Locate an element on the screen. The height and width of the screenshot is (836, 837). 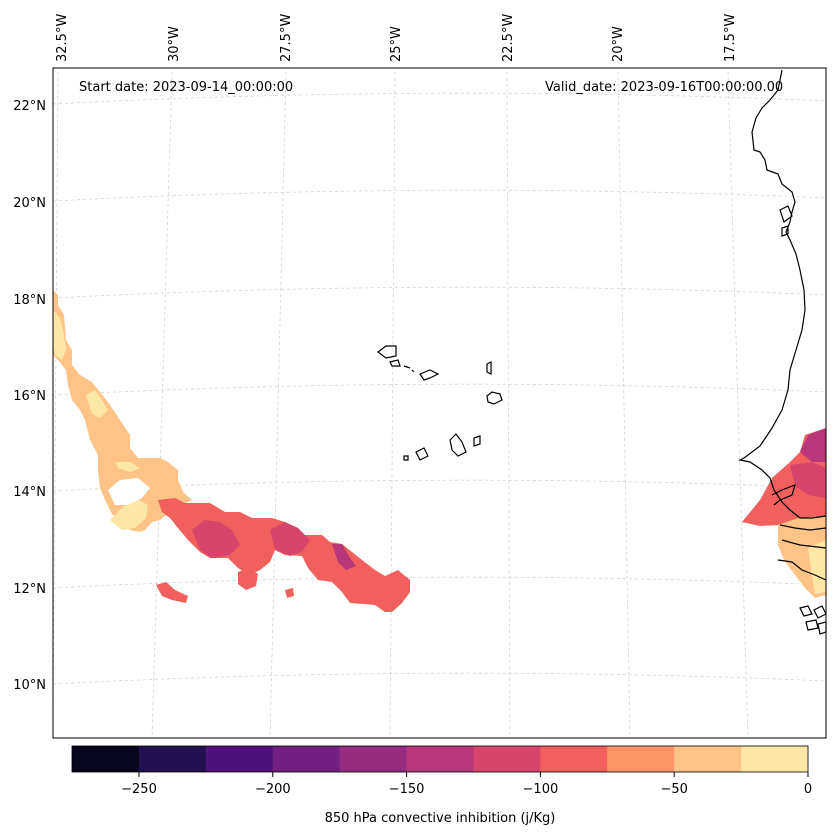
meridian-25w is located at coordinates (392, 405).